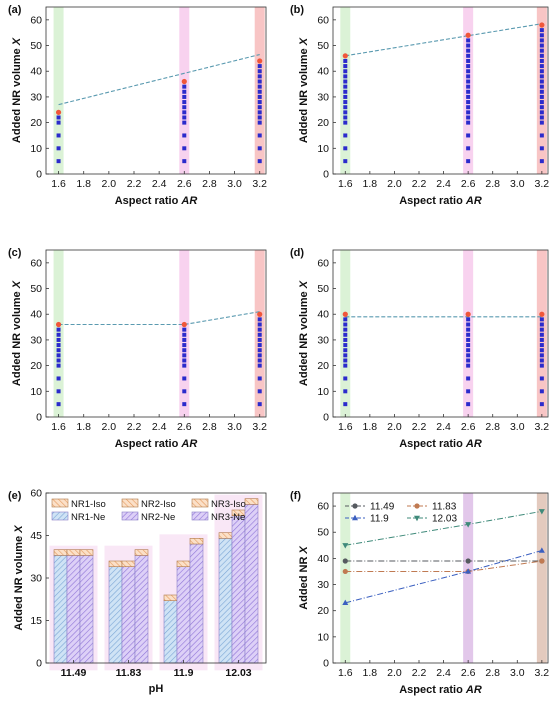 Image resolution: width=550 pixels, height=703 pixels. I want to click on legend-label: 11.9, so click(379, 519).